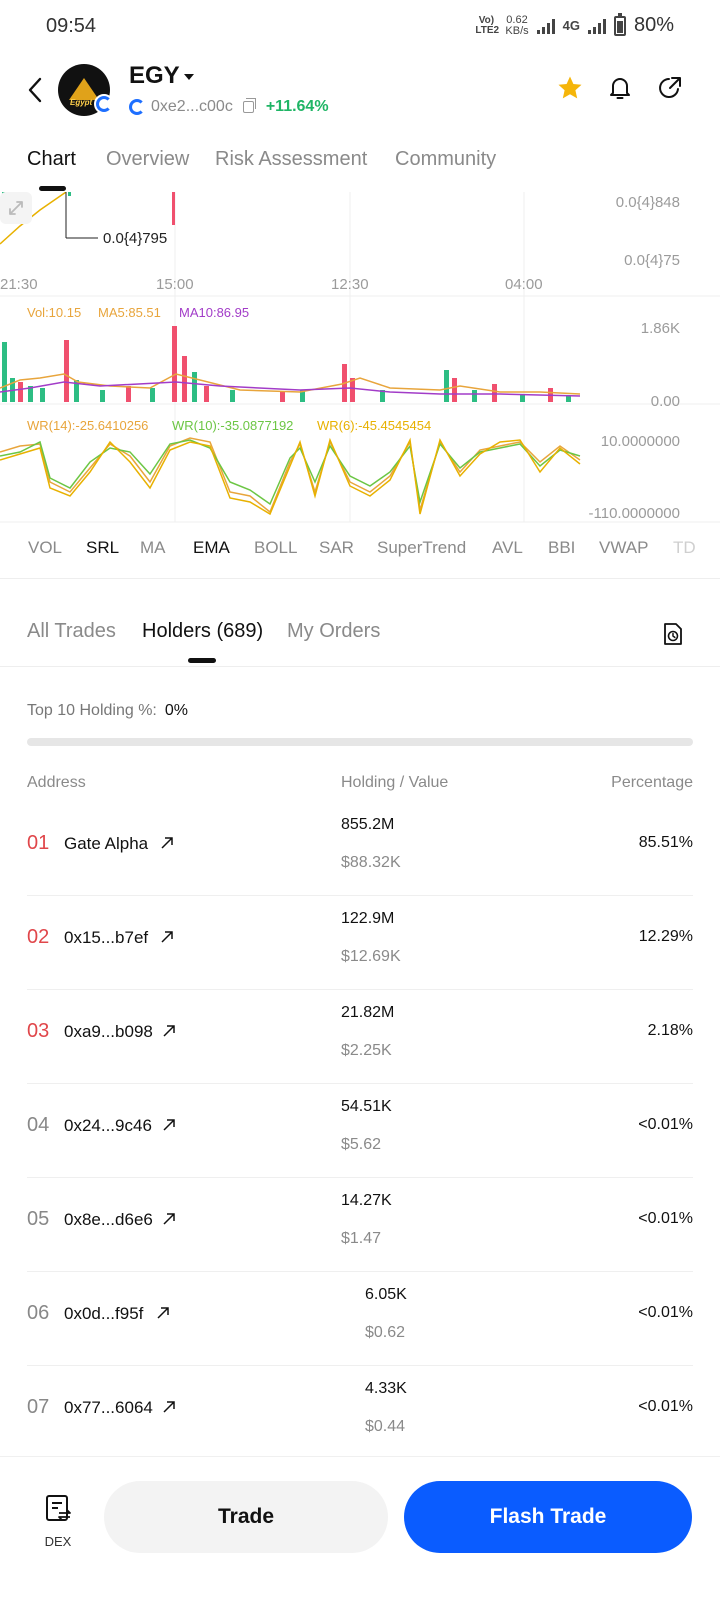 This screenshot has width=720, height=1600. I want to click on table-row: 06 0x0d...f95f 6.05K $0.62 <0.01%, so click(360, 1318).